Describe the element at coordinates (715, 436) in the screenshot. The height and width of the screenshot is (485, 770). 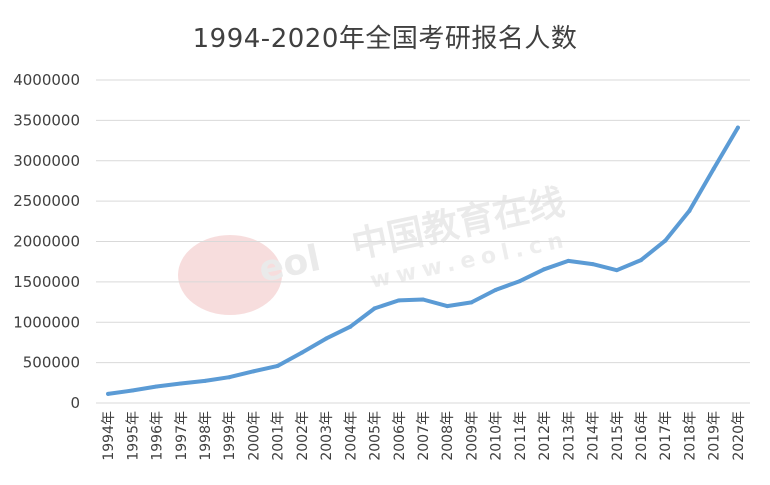
I see `x-tick-label: 2019年` at that location.